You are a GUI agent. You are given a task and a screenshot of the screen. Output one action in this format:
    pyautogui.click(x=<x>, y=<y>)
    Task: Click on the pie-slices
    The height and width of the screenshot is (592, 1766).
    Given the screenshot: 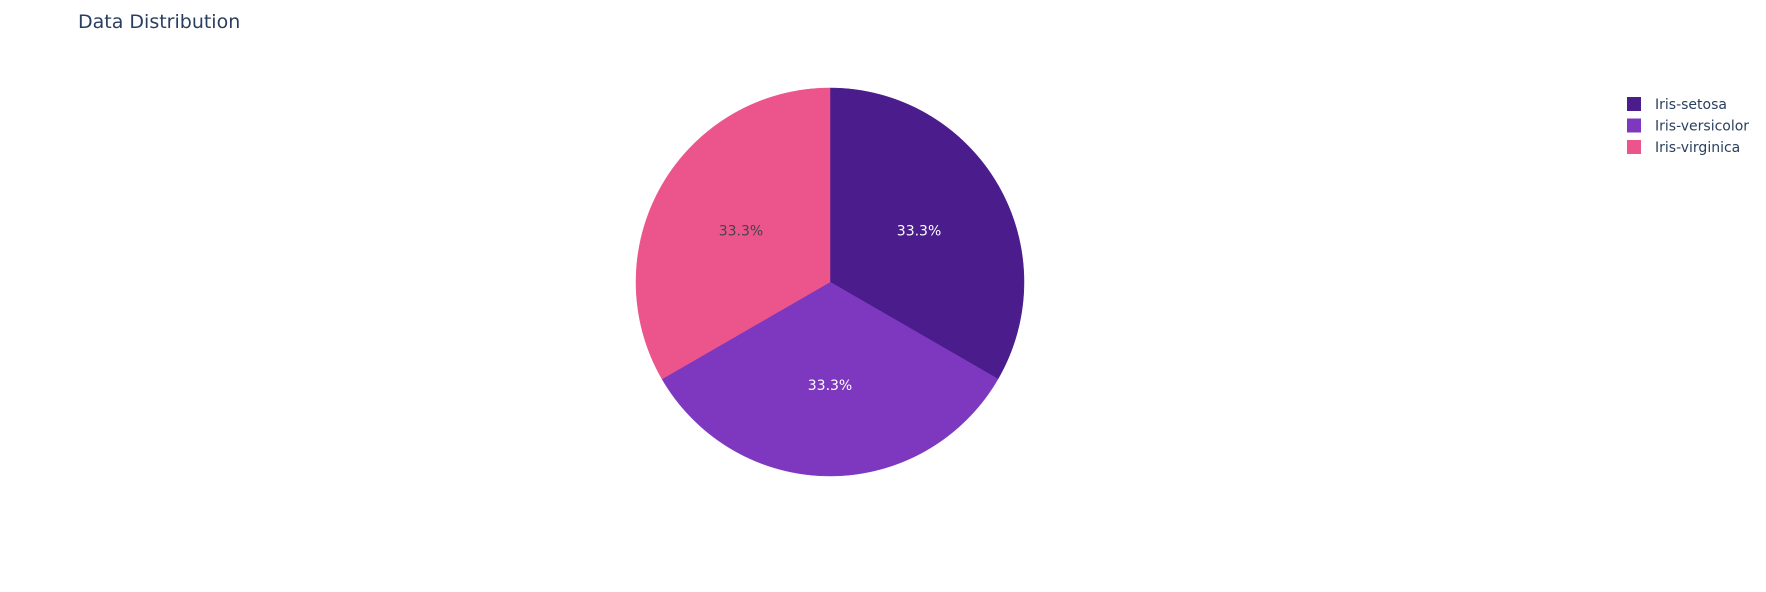 What is the action you would take?
    pyautogui.click(x=830, y=282)
    